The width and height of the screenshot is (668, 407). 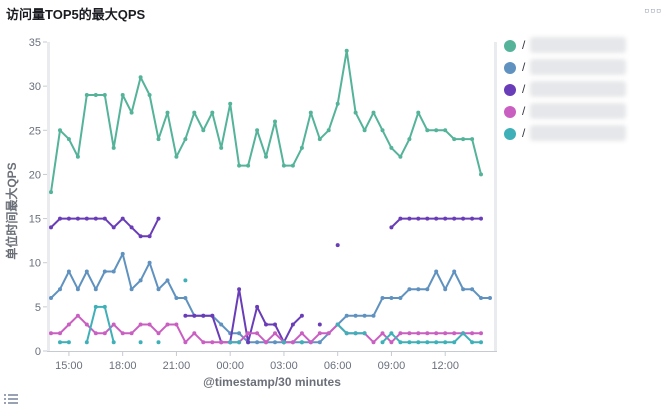 I want to click on x-tick-label: 15:00, so click(x=69, y=366).